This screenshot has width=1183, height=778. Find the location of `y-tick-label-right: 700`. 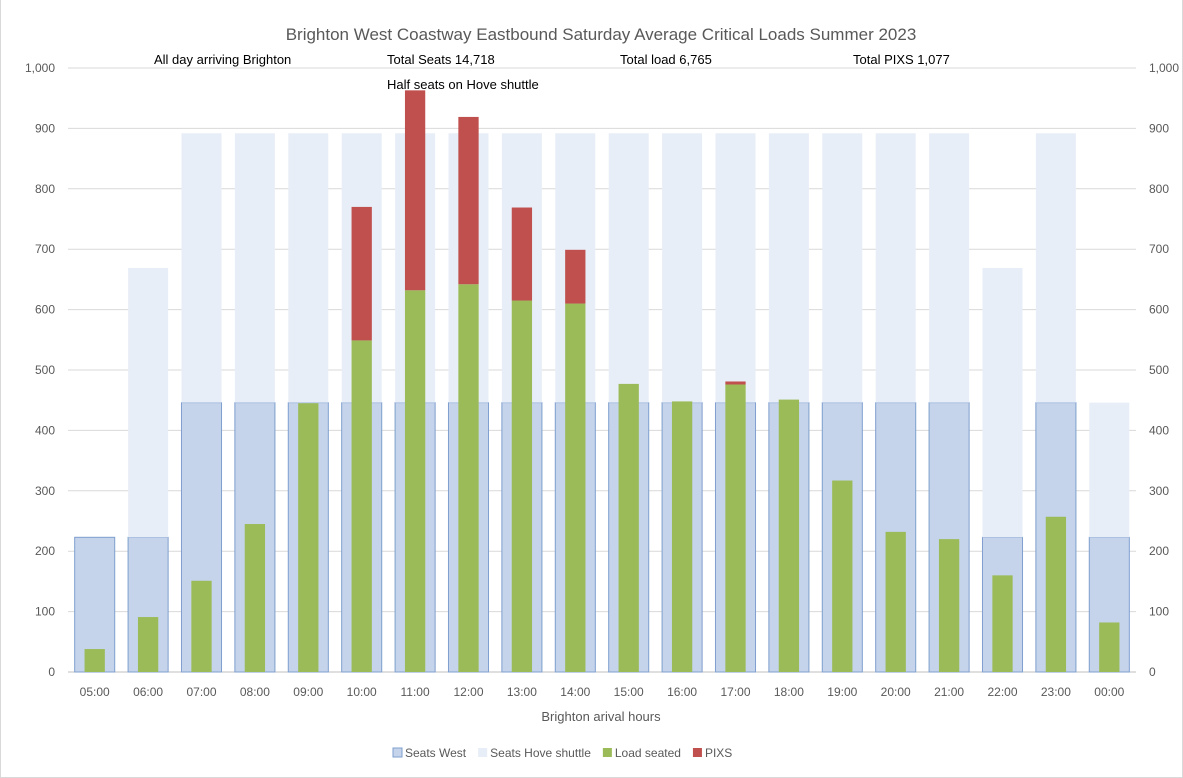

y-tick-label-right: 700 is located at coordinates (1159, 249).